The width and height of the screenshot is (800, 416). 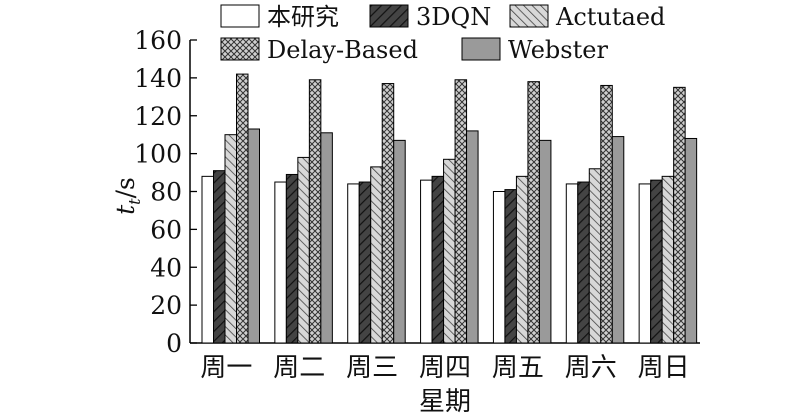 I want to click on y-tick-label: 100, so click(x=158, y=154).